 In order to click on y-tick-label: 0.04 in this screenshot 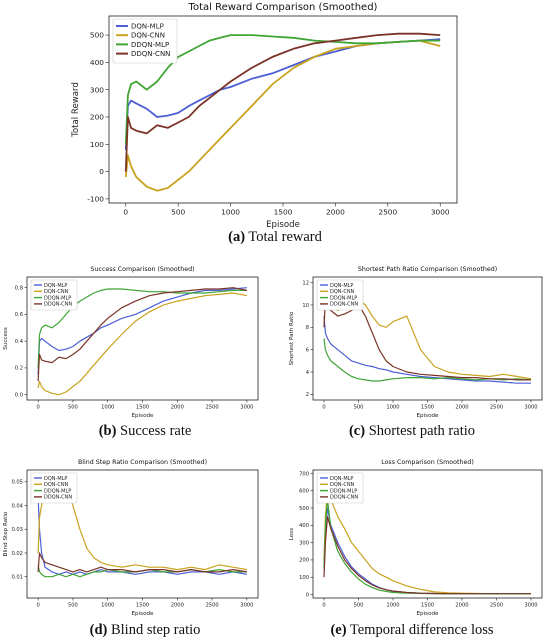, I will do `click(17, 506)`.